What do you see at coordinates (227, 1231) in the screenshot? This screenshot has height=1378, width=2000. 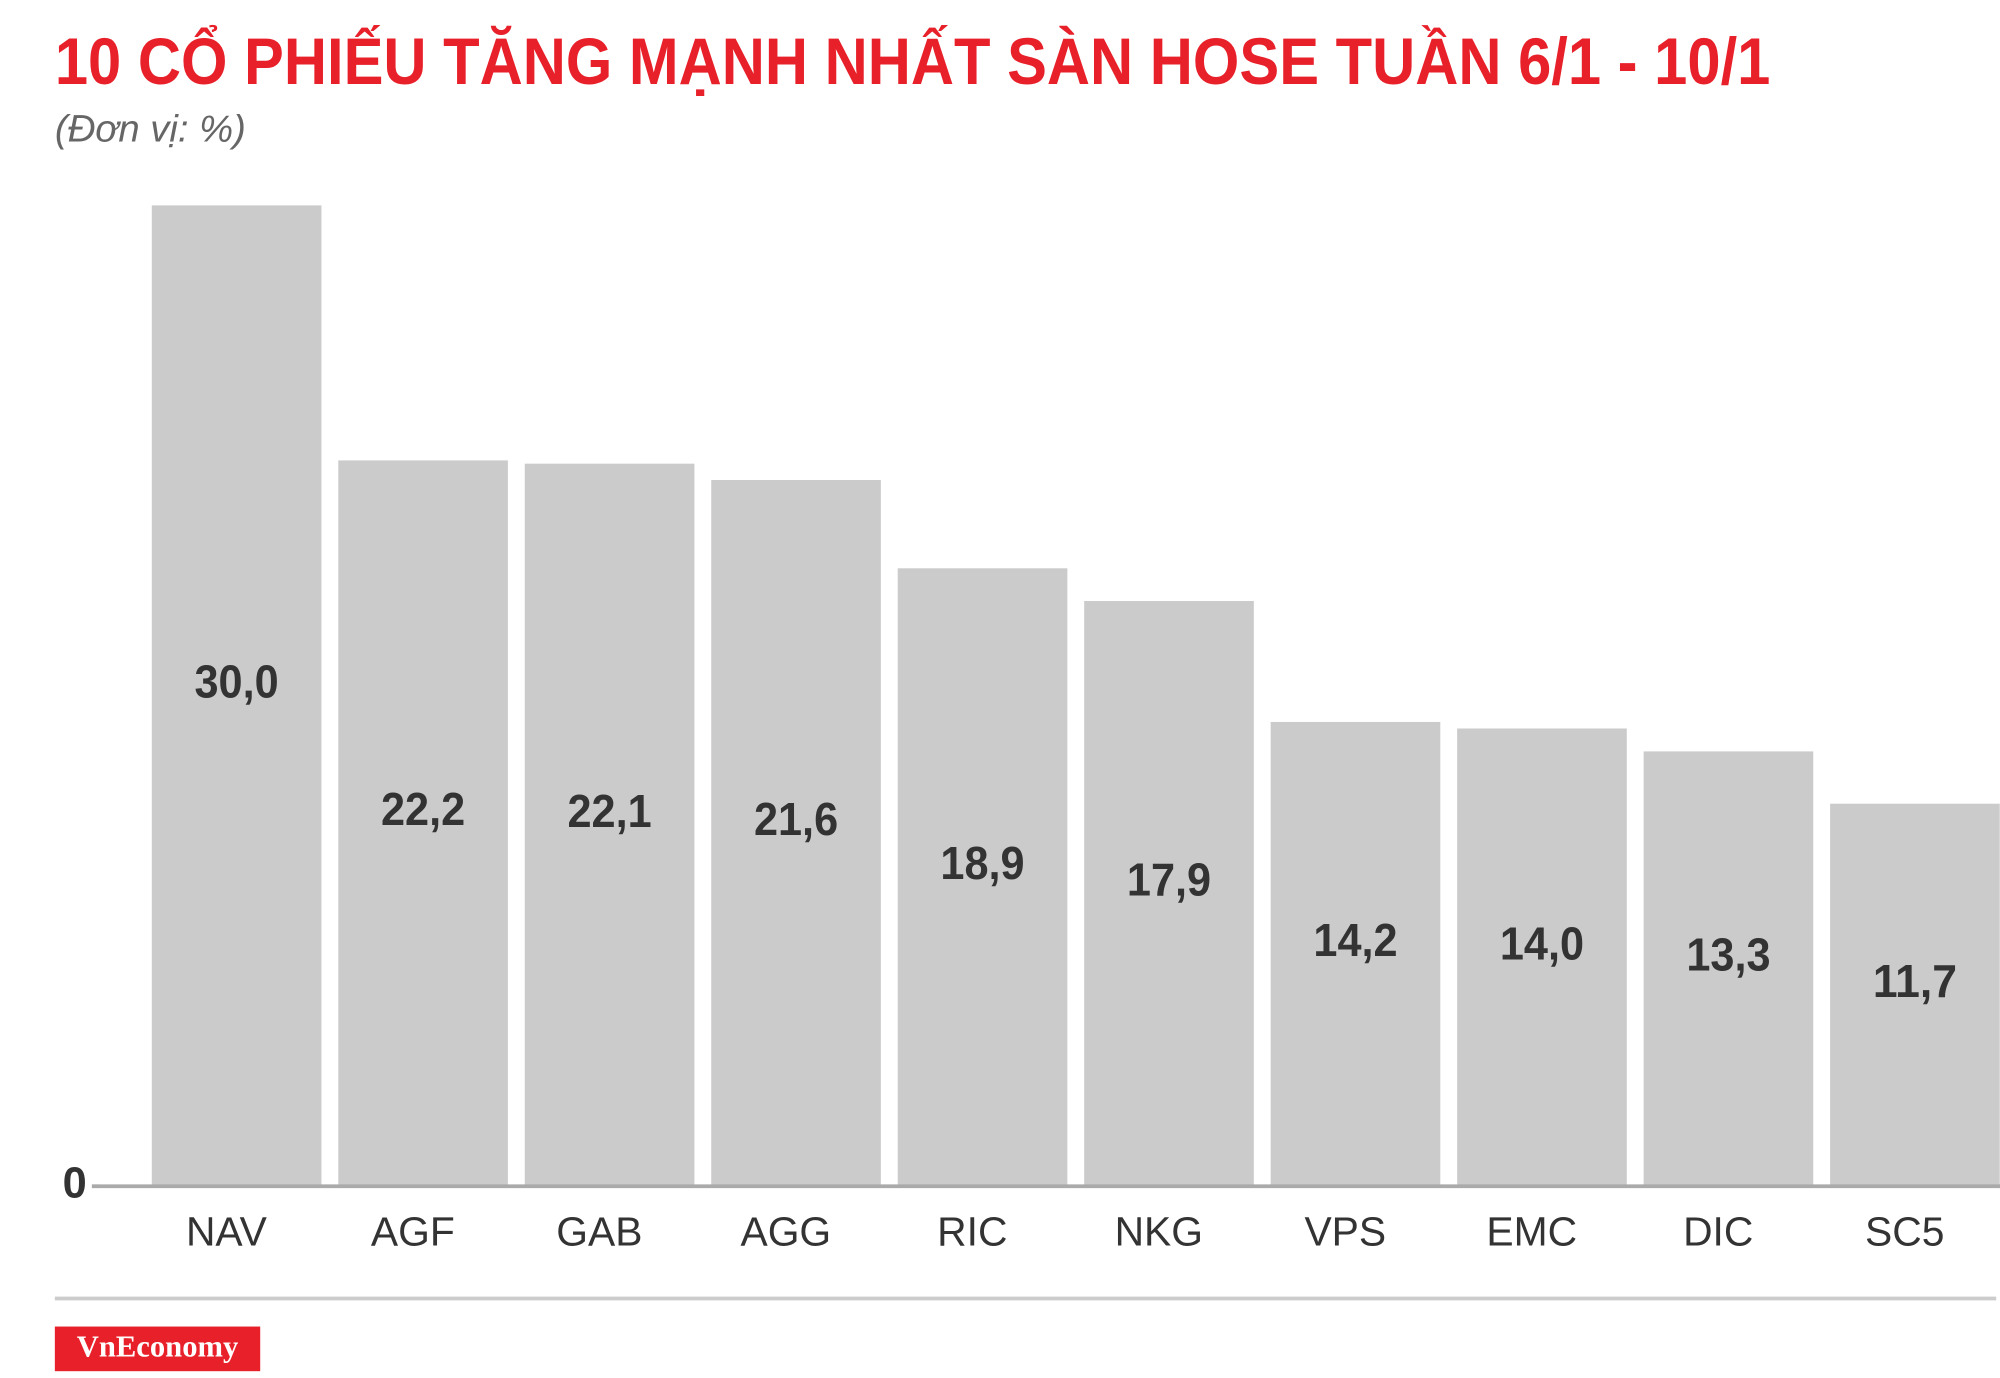 I see `x-tick-label: NAV` at bounding box center [227, 1231].